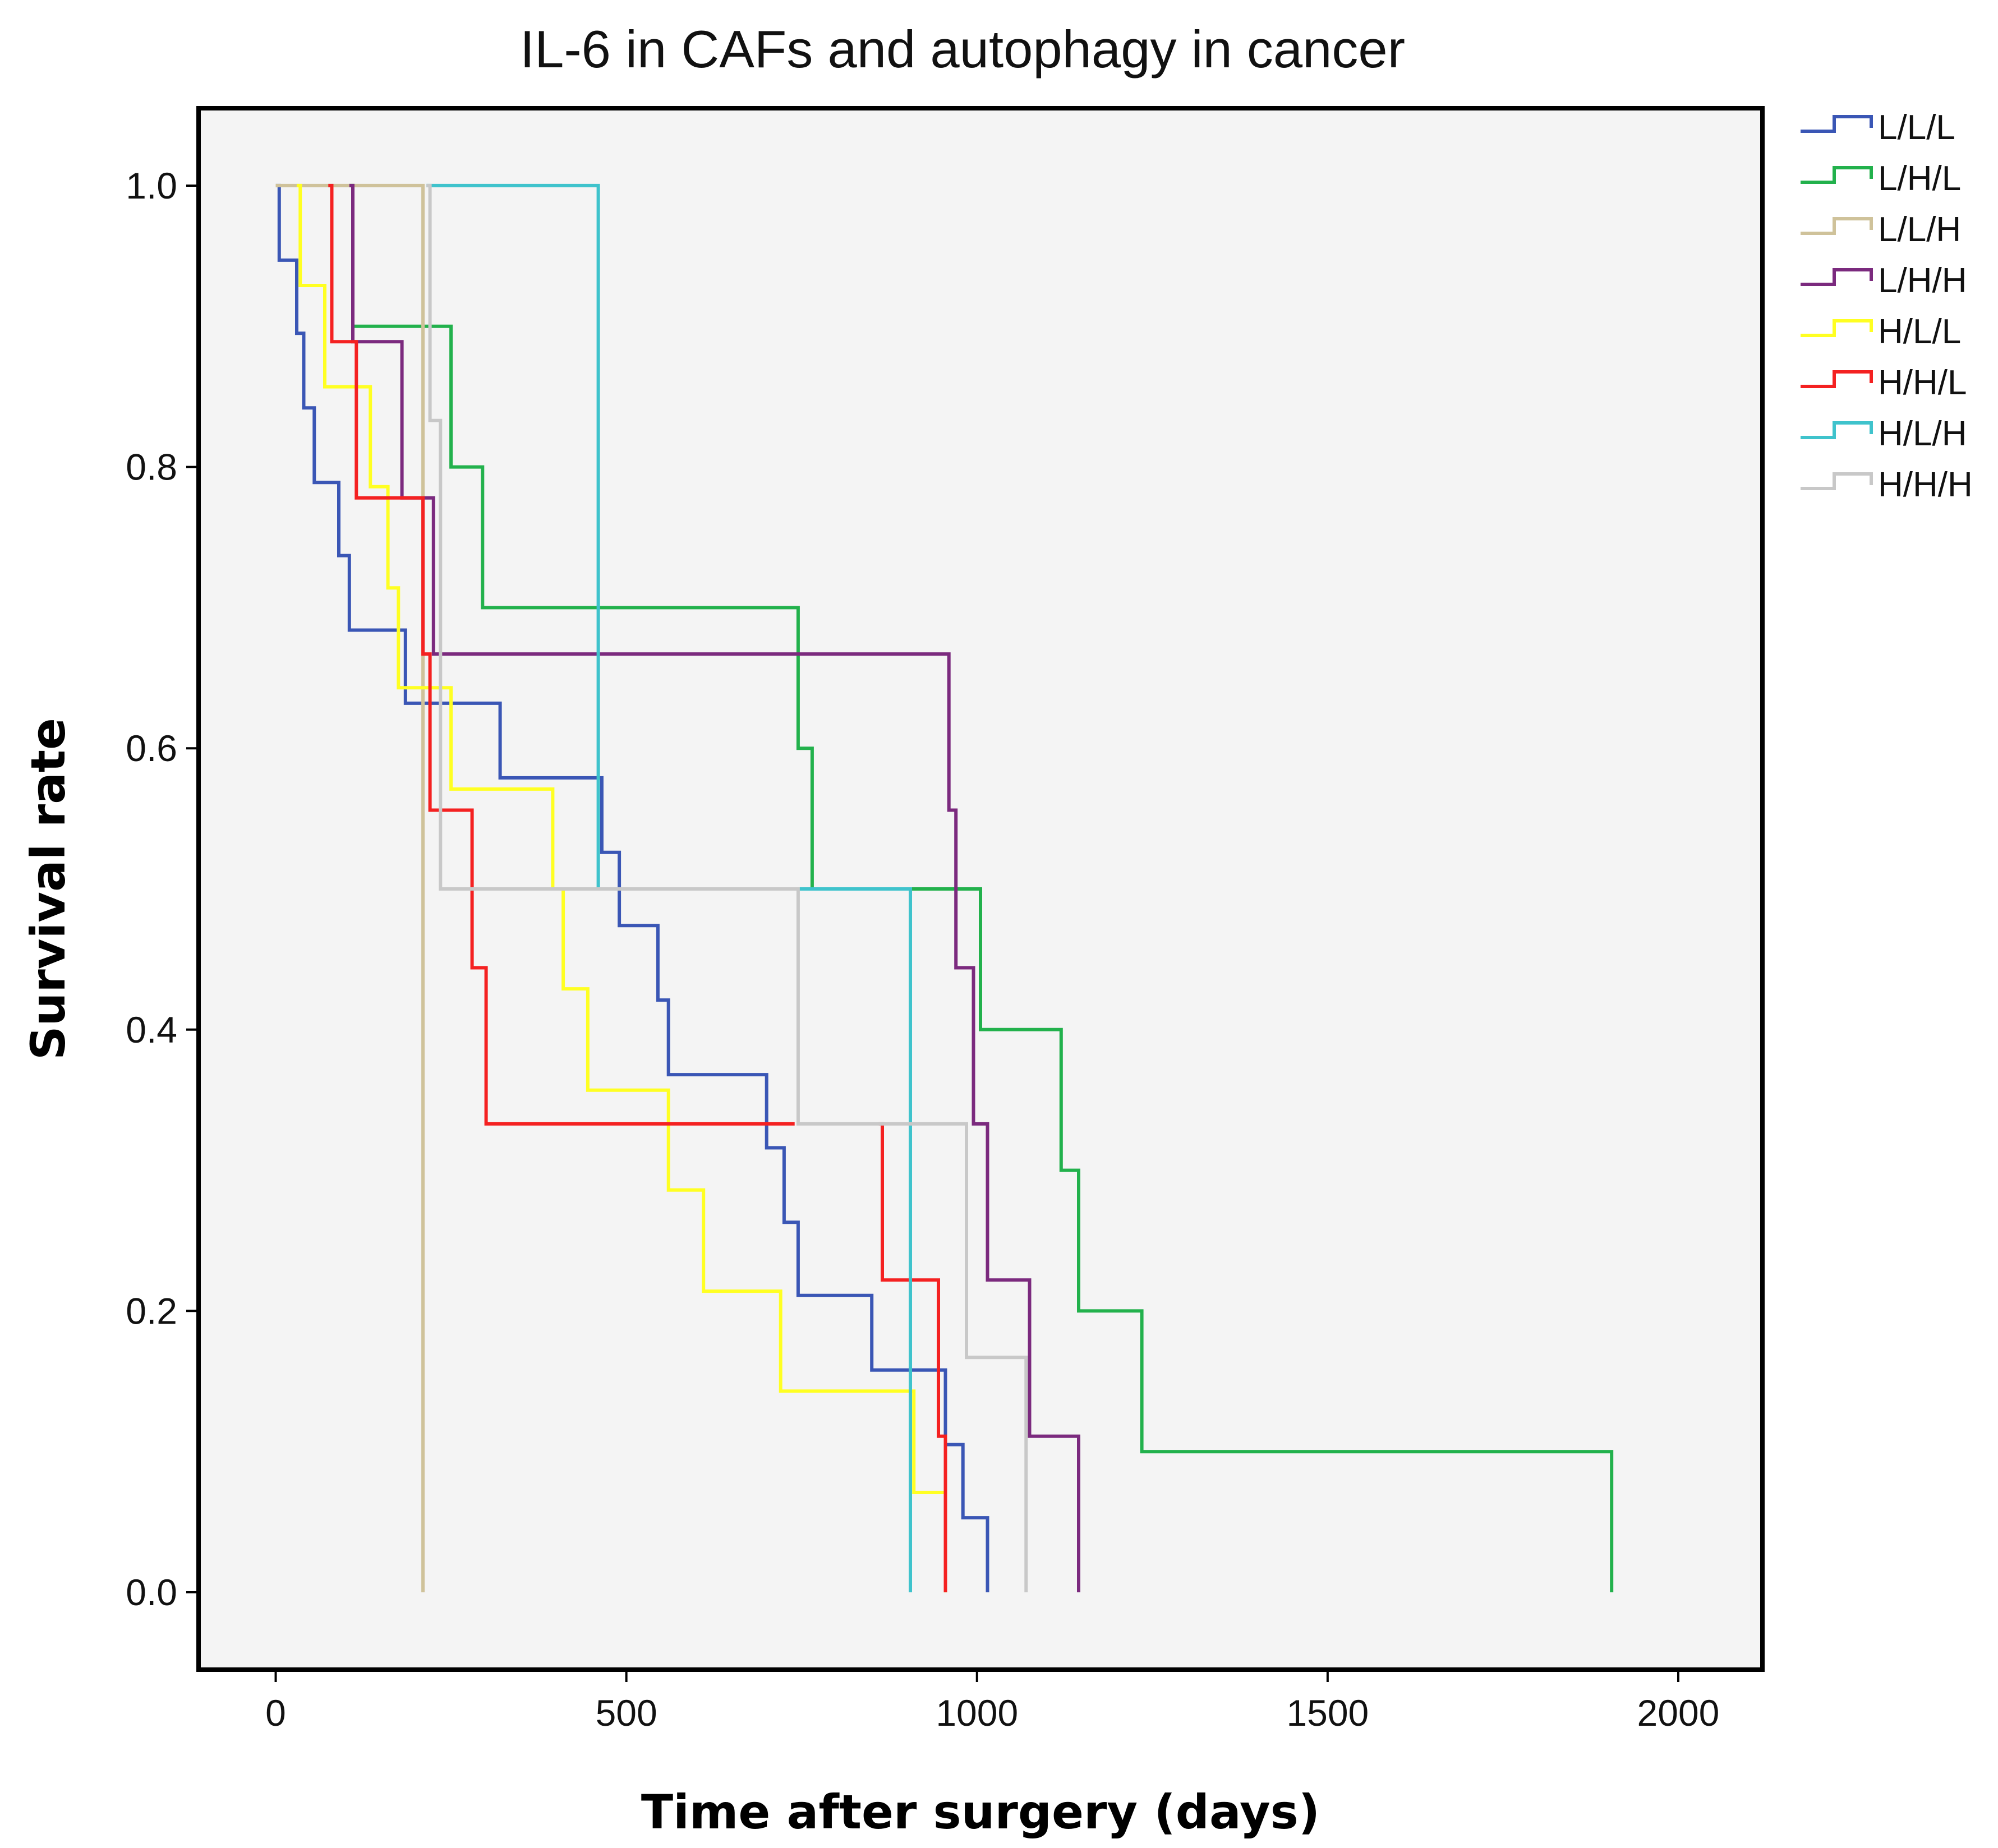 The image size is (1998, 1848). I want to click on y-tick-label: 1.0, so click(151, 185).